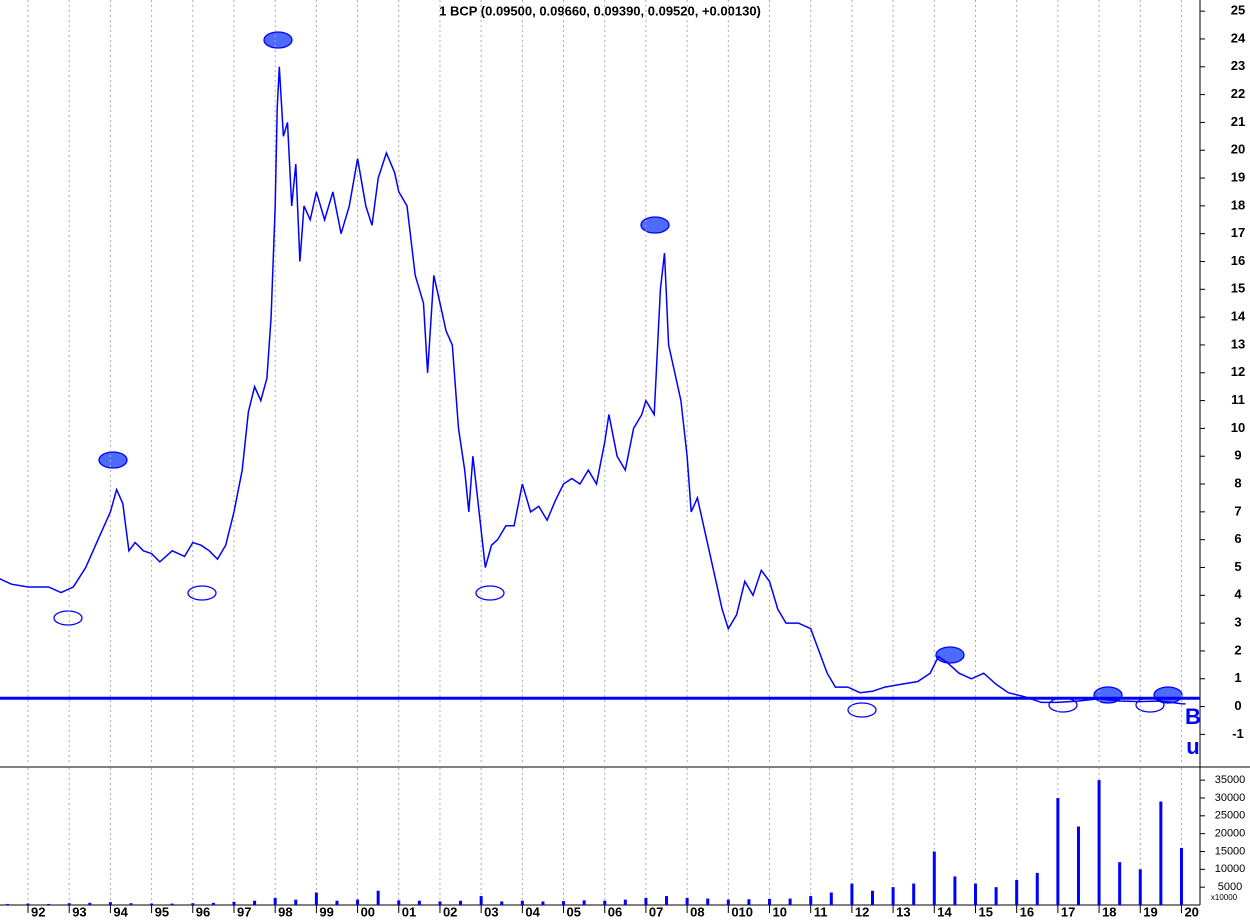  What do you see at coordinates (285, 911) in the screenshot?
I see `x-tick-label: 98` at bounding box center [285, 911].